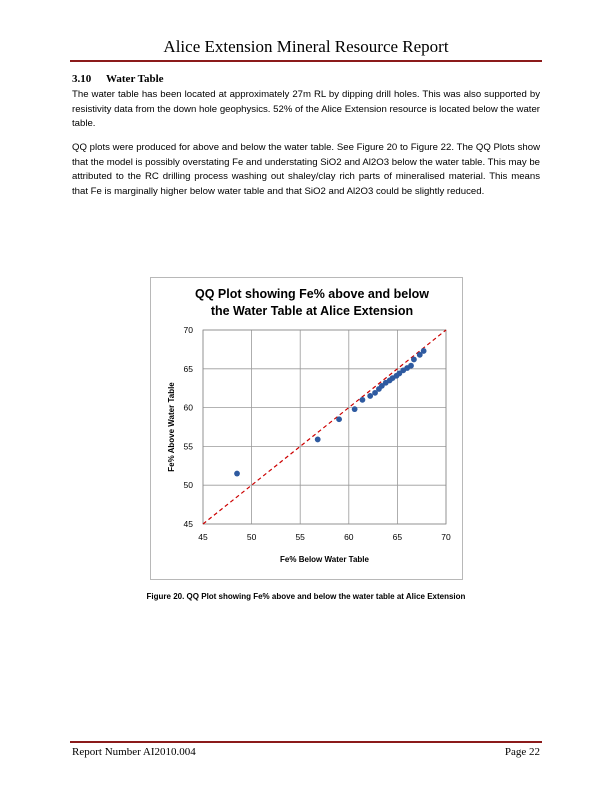 This screenshot has width=612, height=792. I want to click on x-tick-label: 70, so click(446, 537).